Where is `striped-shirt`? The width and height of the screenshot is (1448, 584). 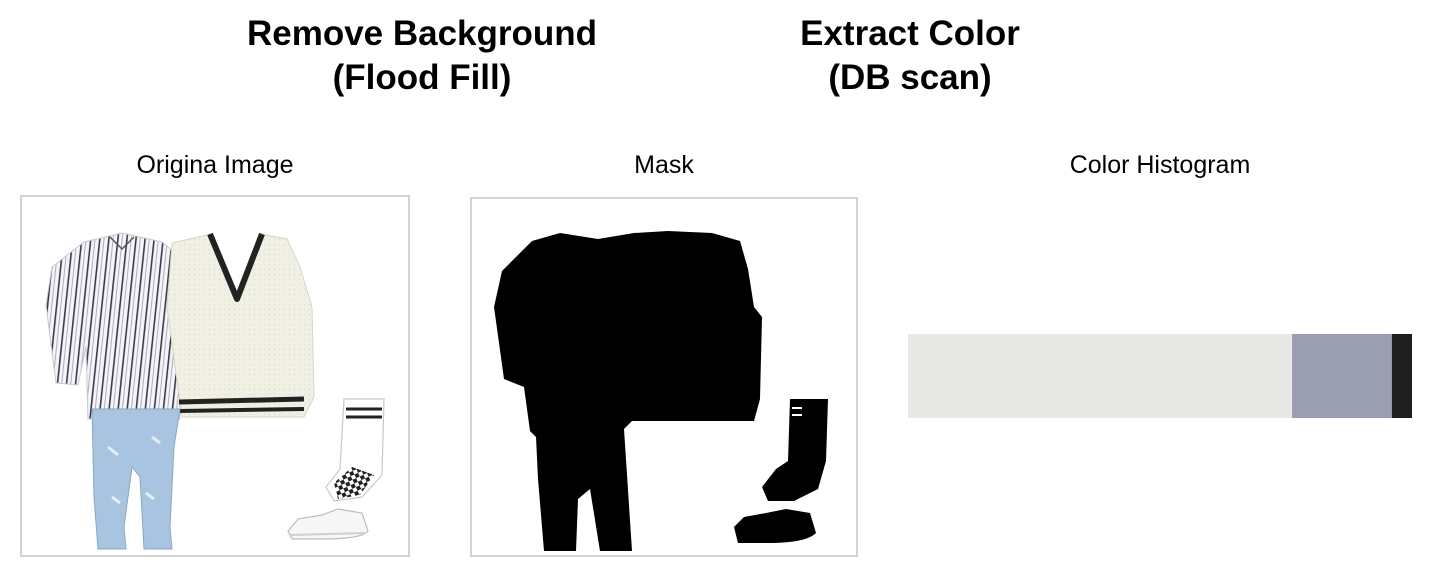 striped-shirt is located at coordinates (113, 326).